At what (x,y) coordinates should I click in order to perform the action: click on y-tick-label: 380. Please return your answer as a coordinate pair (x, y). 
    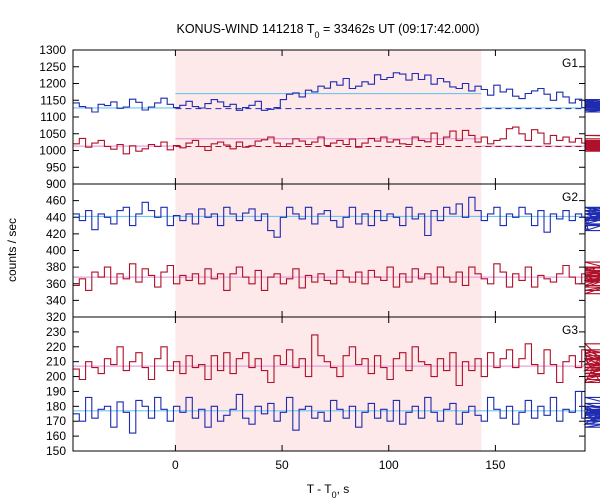
    Looking at the image, I should click on (56, 267).